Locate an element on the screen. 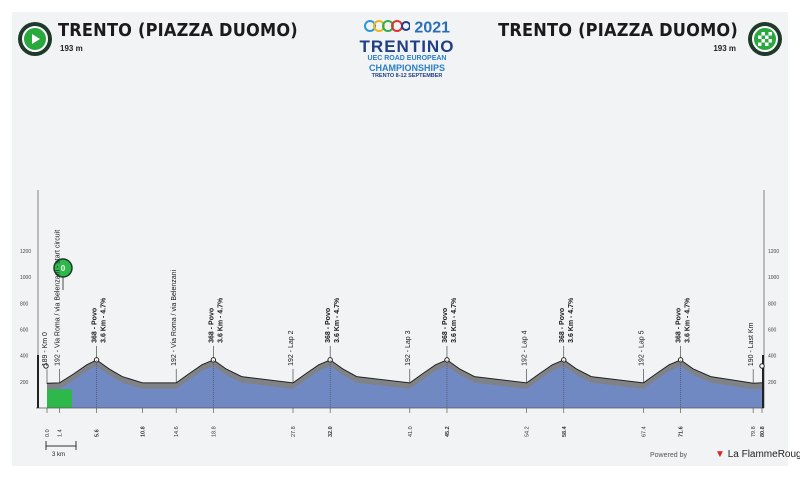  logo-line3: TRENTO 8-12 SEPTEMBER is located at coordinates (407, 76).